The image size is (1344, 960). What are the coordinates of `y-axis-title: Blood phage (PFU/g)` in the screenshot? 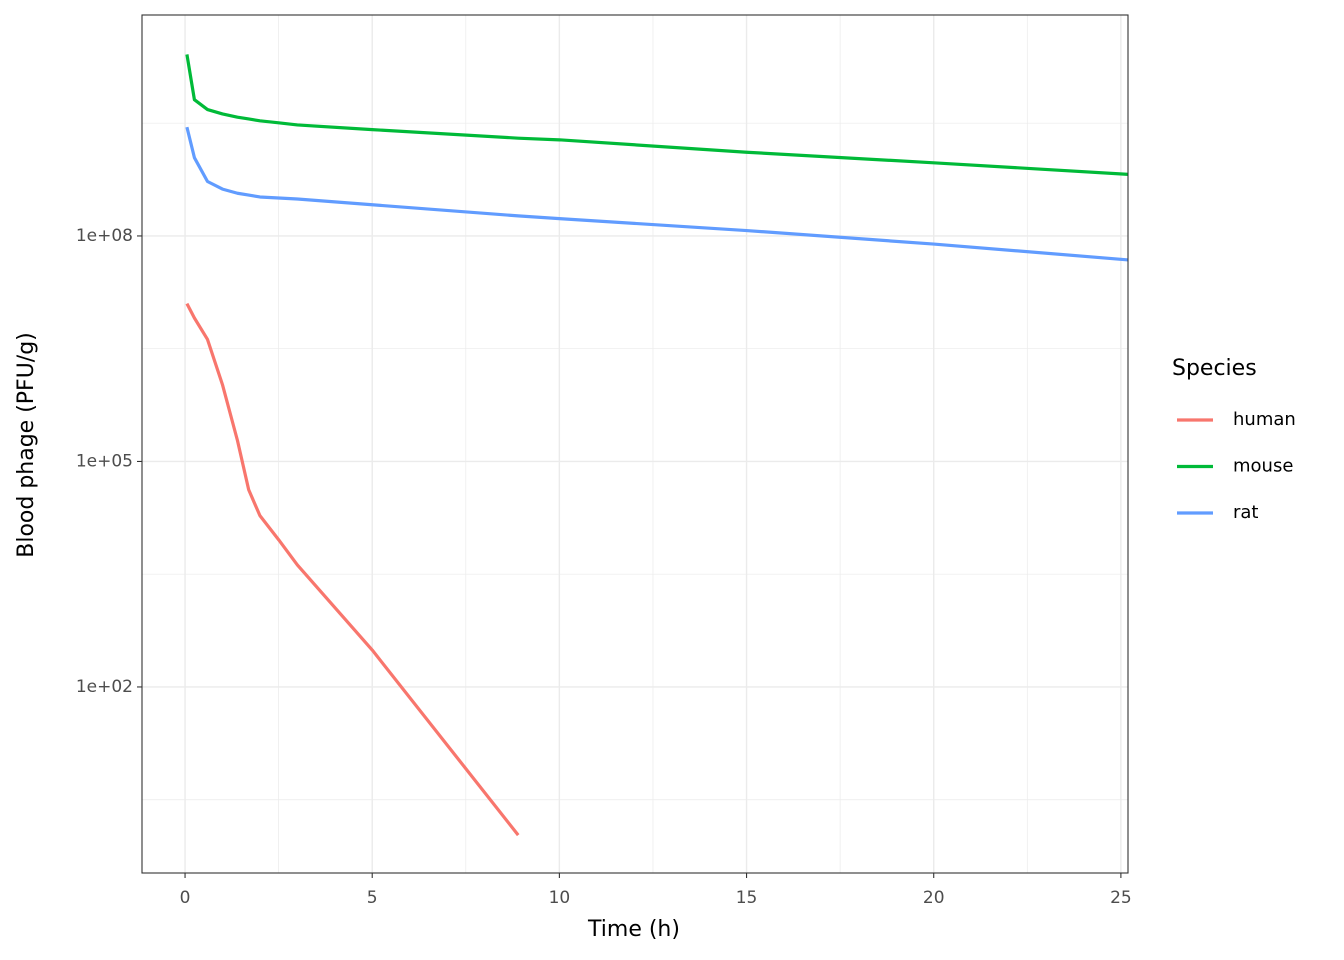 It's located at (26, 445).